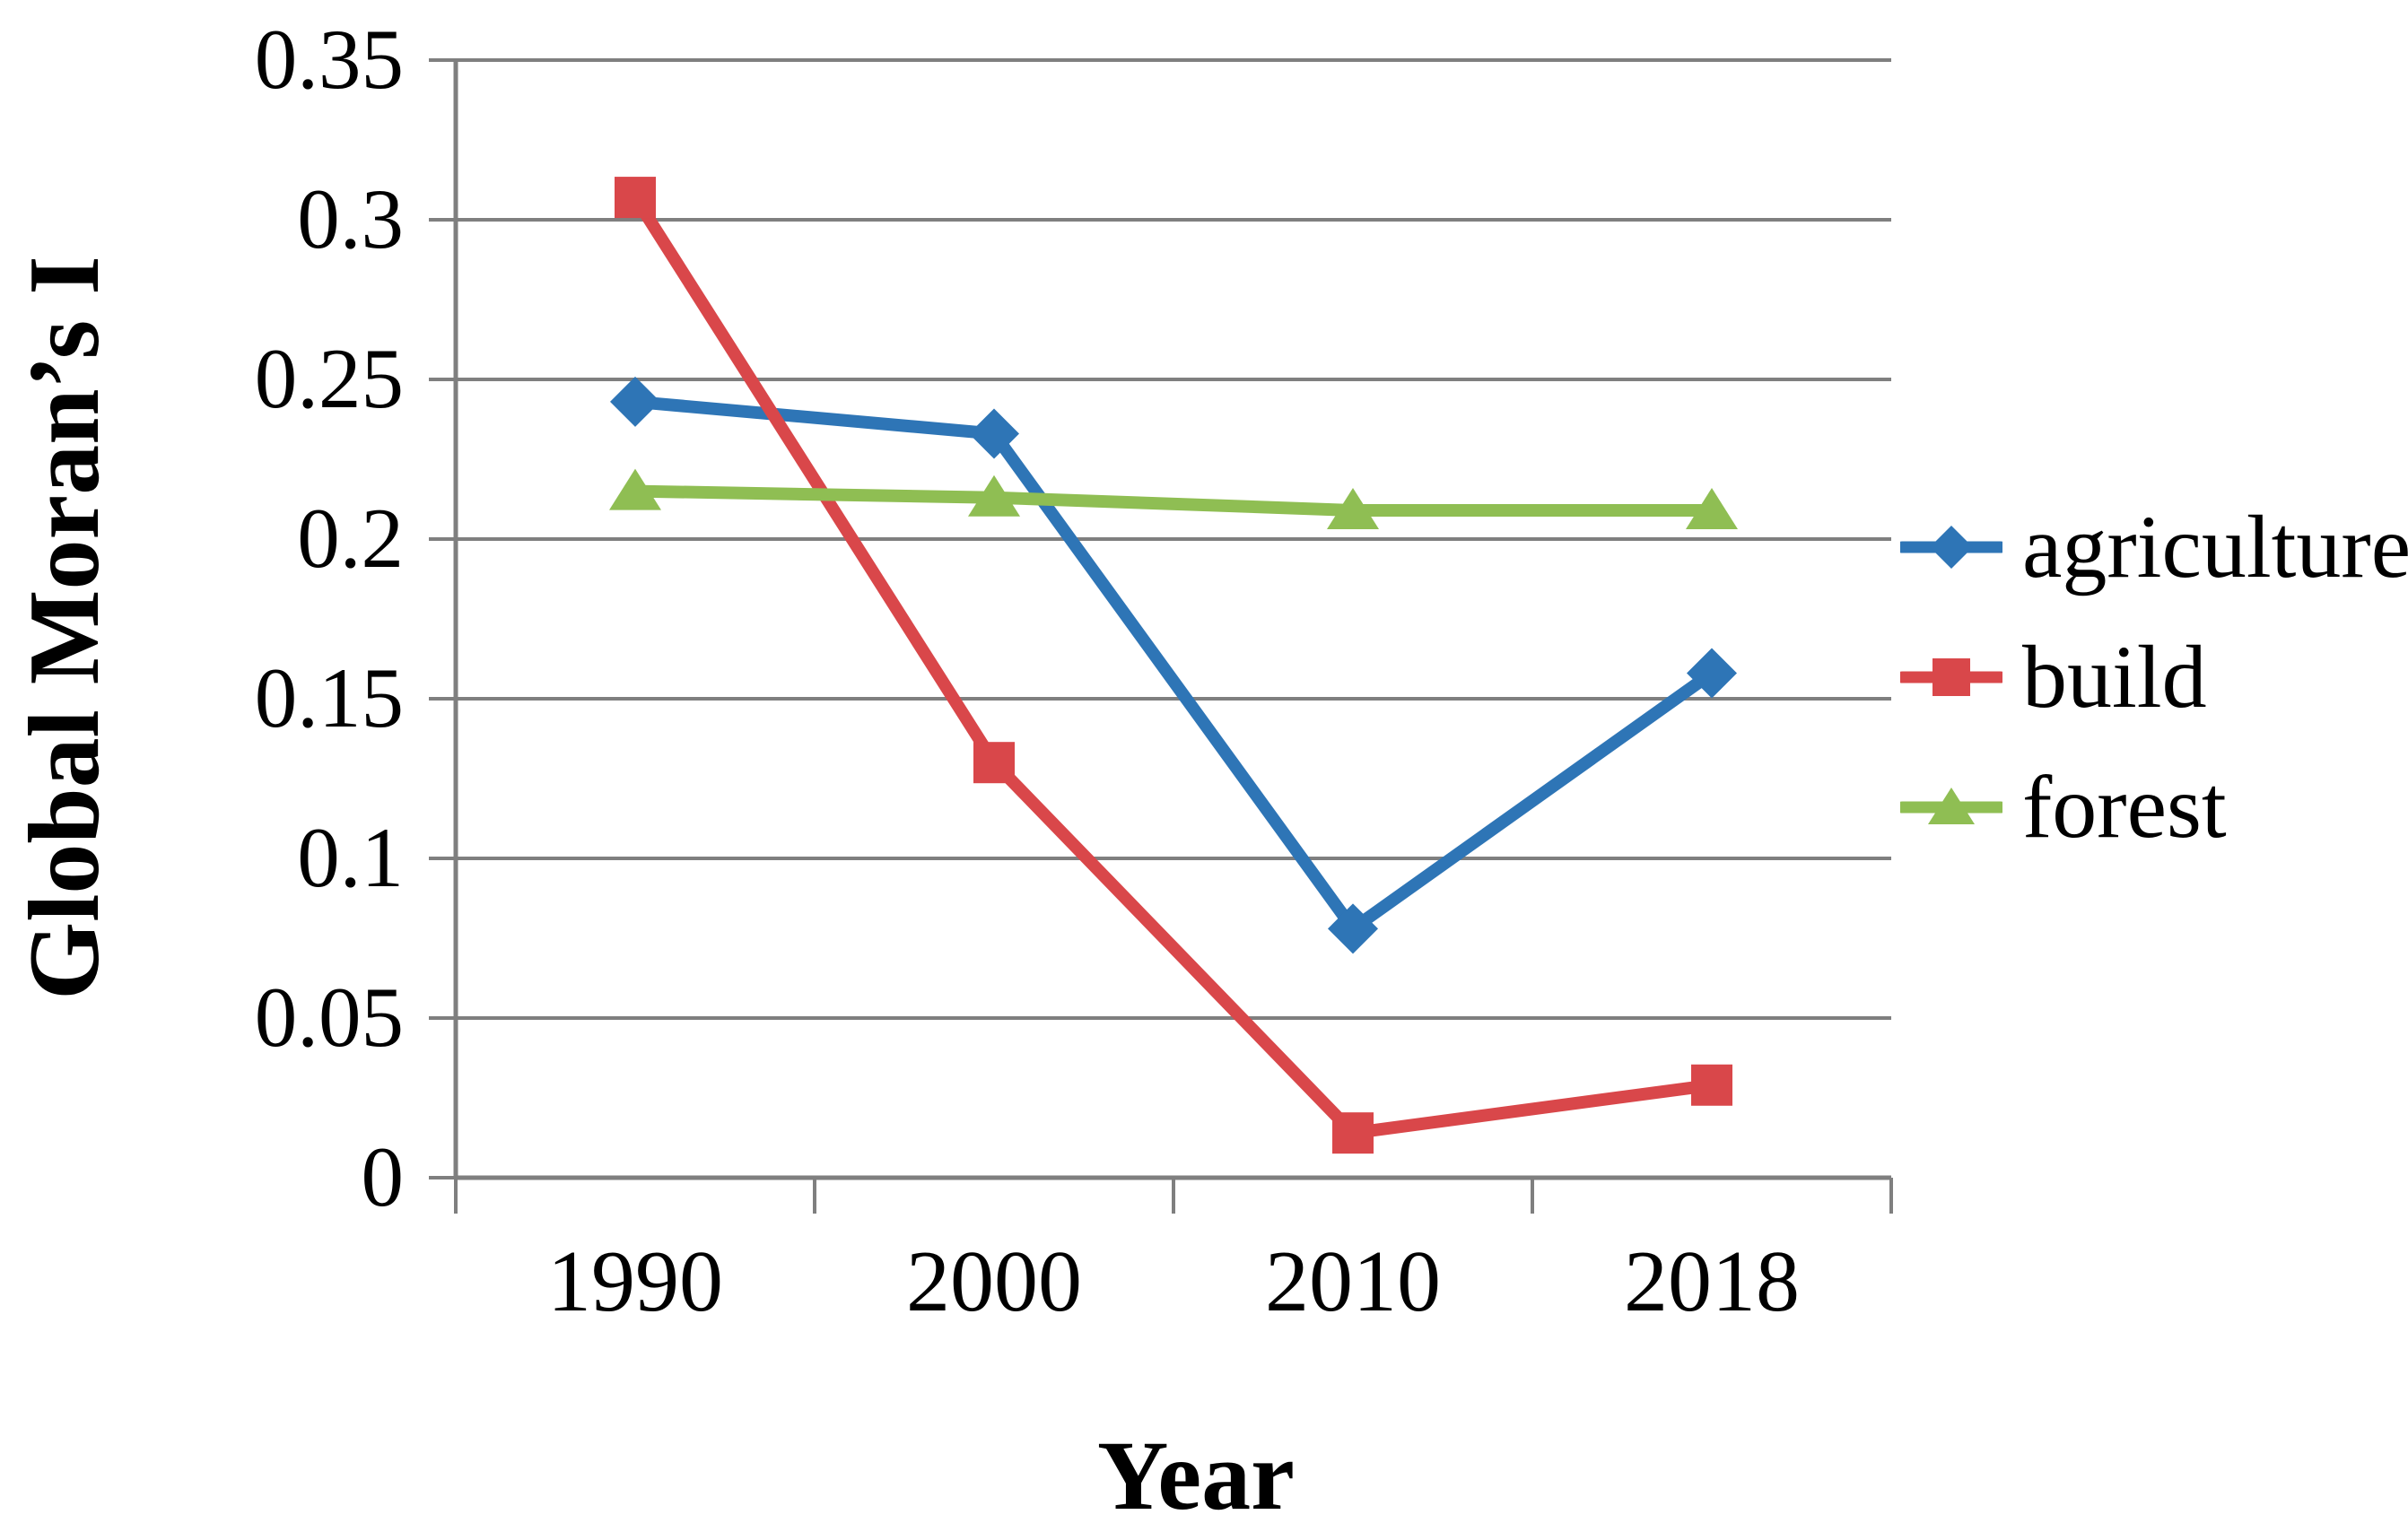  I want to click on marker-build-2010, so click(1353, 1133).